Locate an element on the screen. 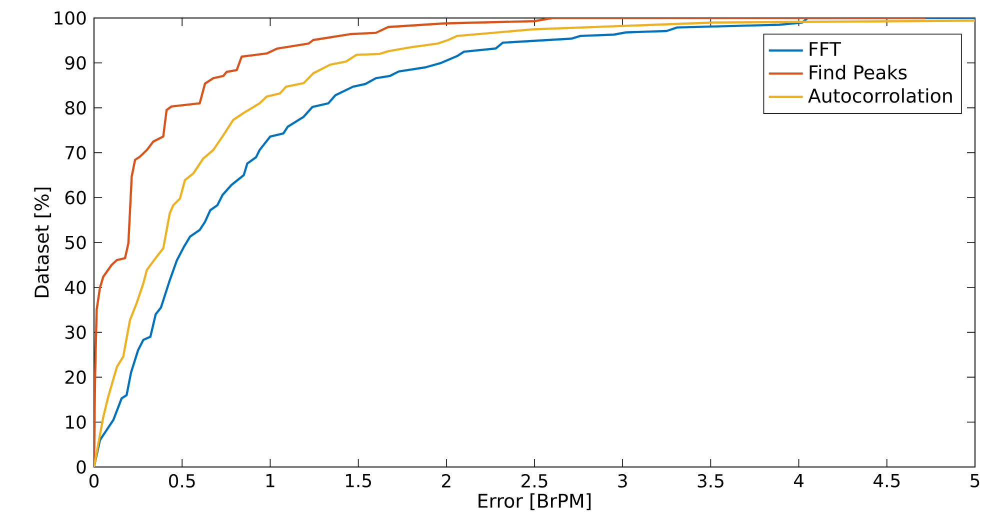 The width and height of the screenshot is (982, 528). x-tick-label: 2 is located at coordinates (446, 481).